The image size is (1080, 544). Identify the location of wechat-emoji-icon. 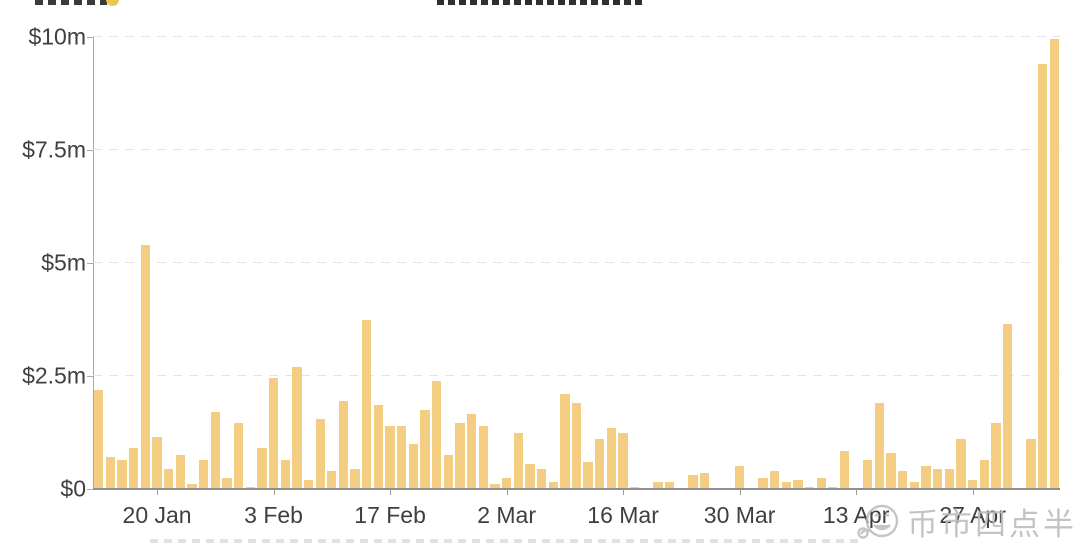
(878, 521).